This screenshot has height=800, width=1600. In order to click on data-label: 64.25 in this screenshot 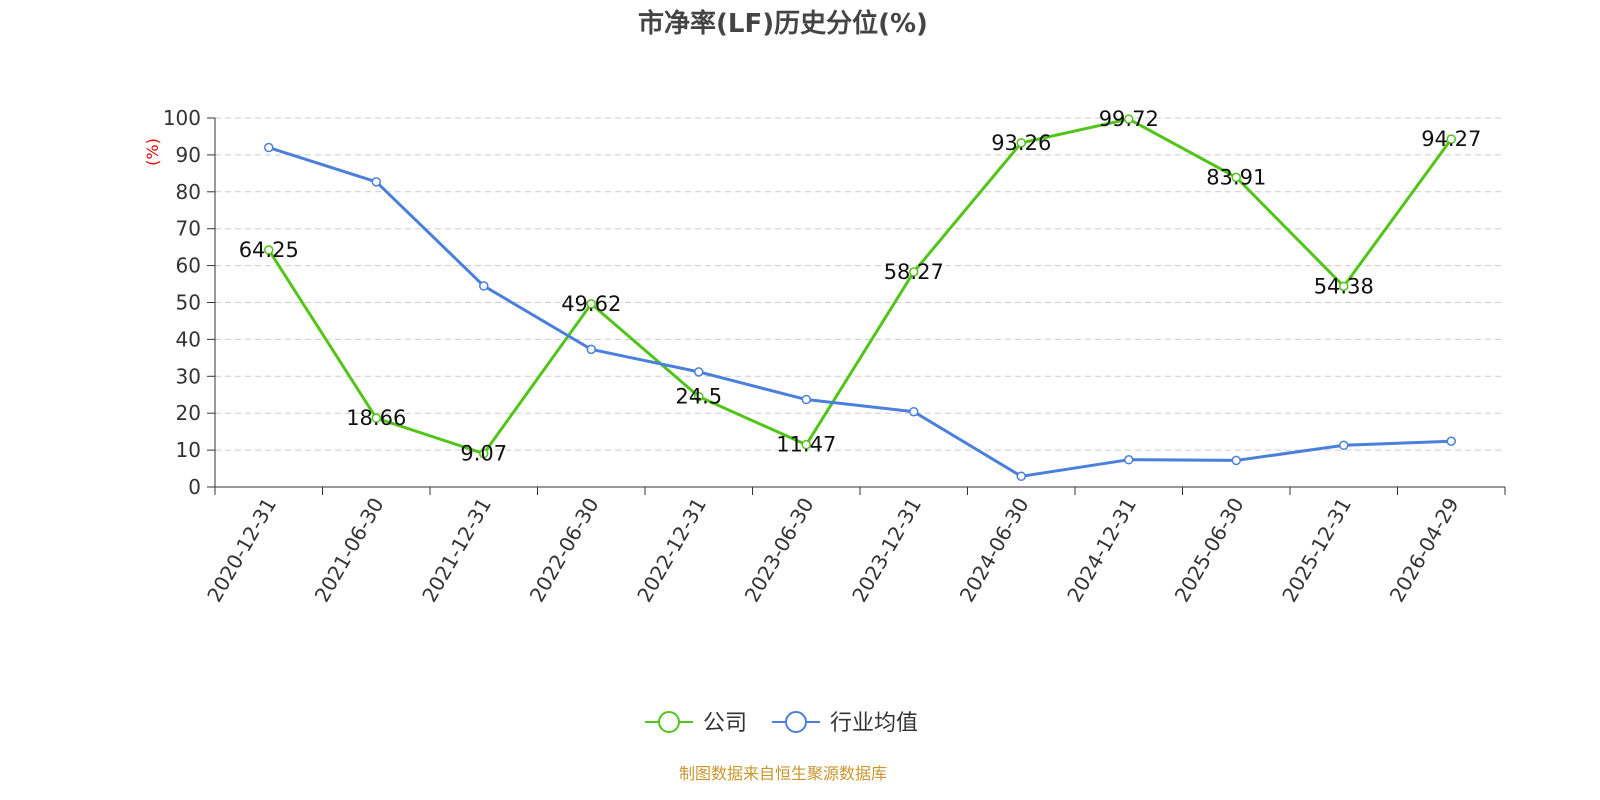, I will do `click(269, 250)`.